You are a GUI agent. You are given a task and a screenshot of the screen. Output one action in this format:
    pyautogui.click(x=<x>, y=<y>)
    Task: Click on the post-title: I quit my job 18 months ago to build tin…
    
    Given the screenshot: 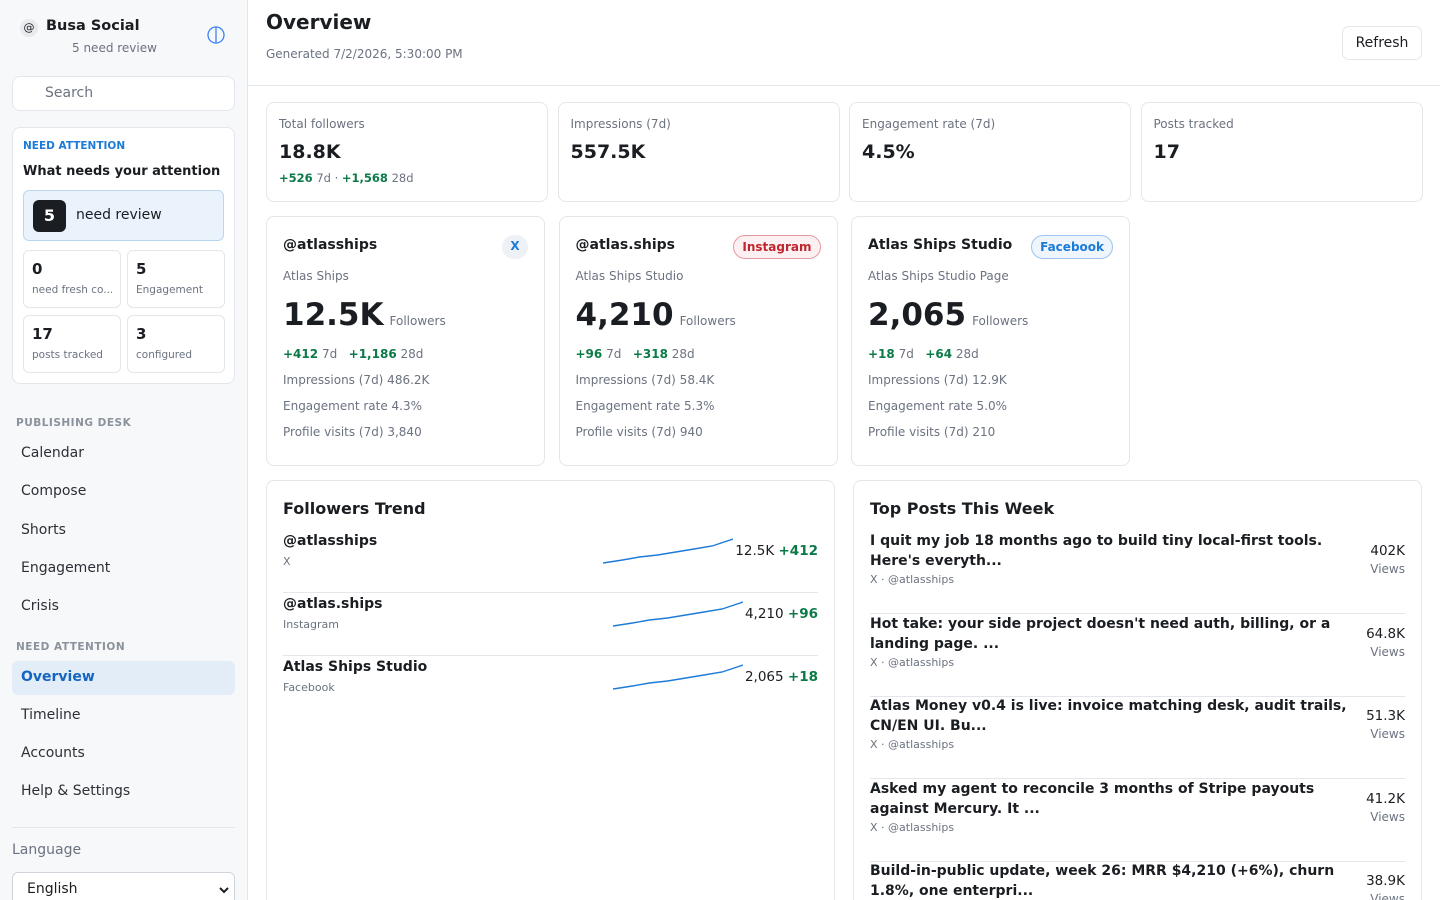 What is the action you would take?
    pyautogui.click(x=1096, y=551)
    